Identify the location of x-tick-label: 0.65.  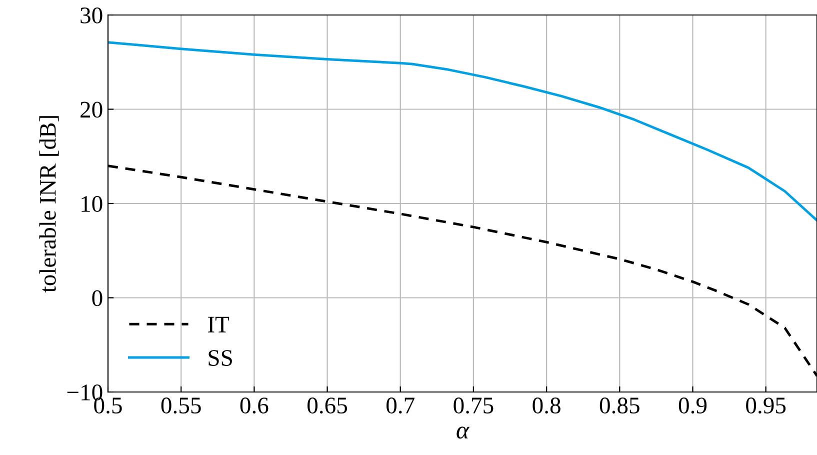
(328, 406).